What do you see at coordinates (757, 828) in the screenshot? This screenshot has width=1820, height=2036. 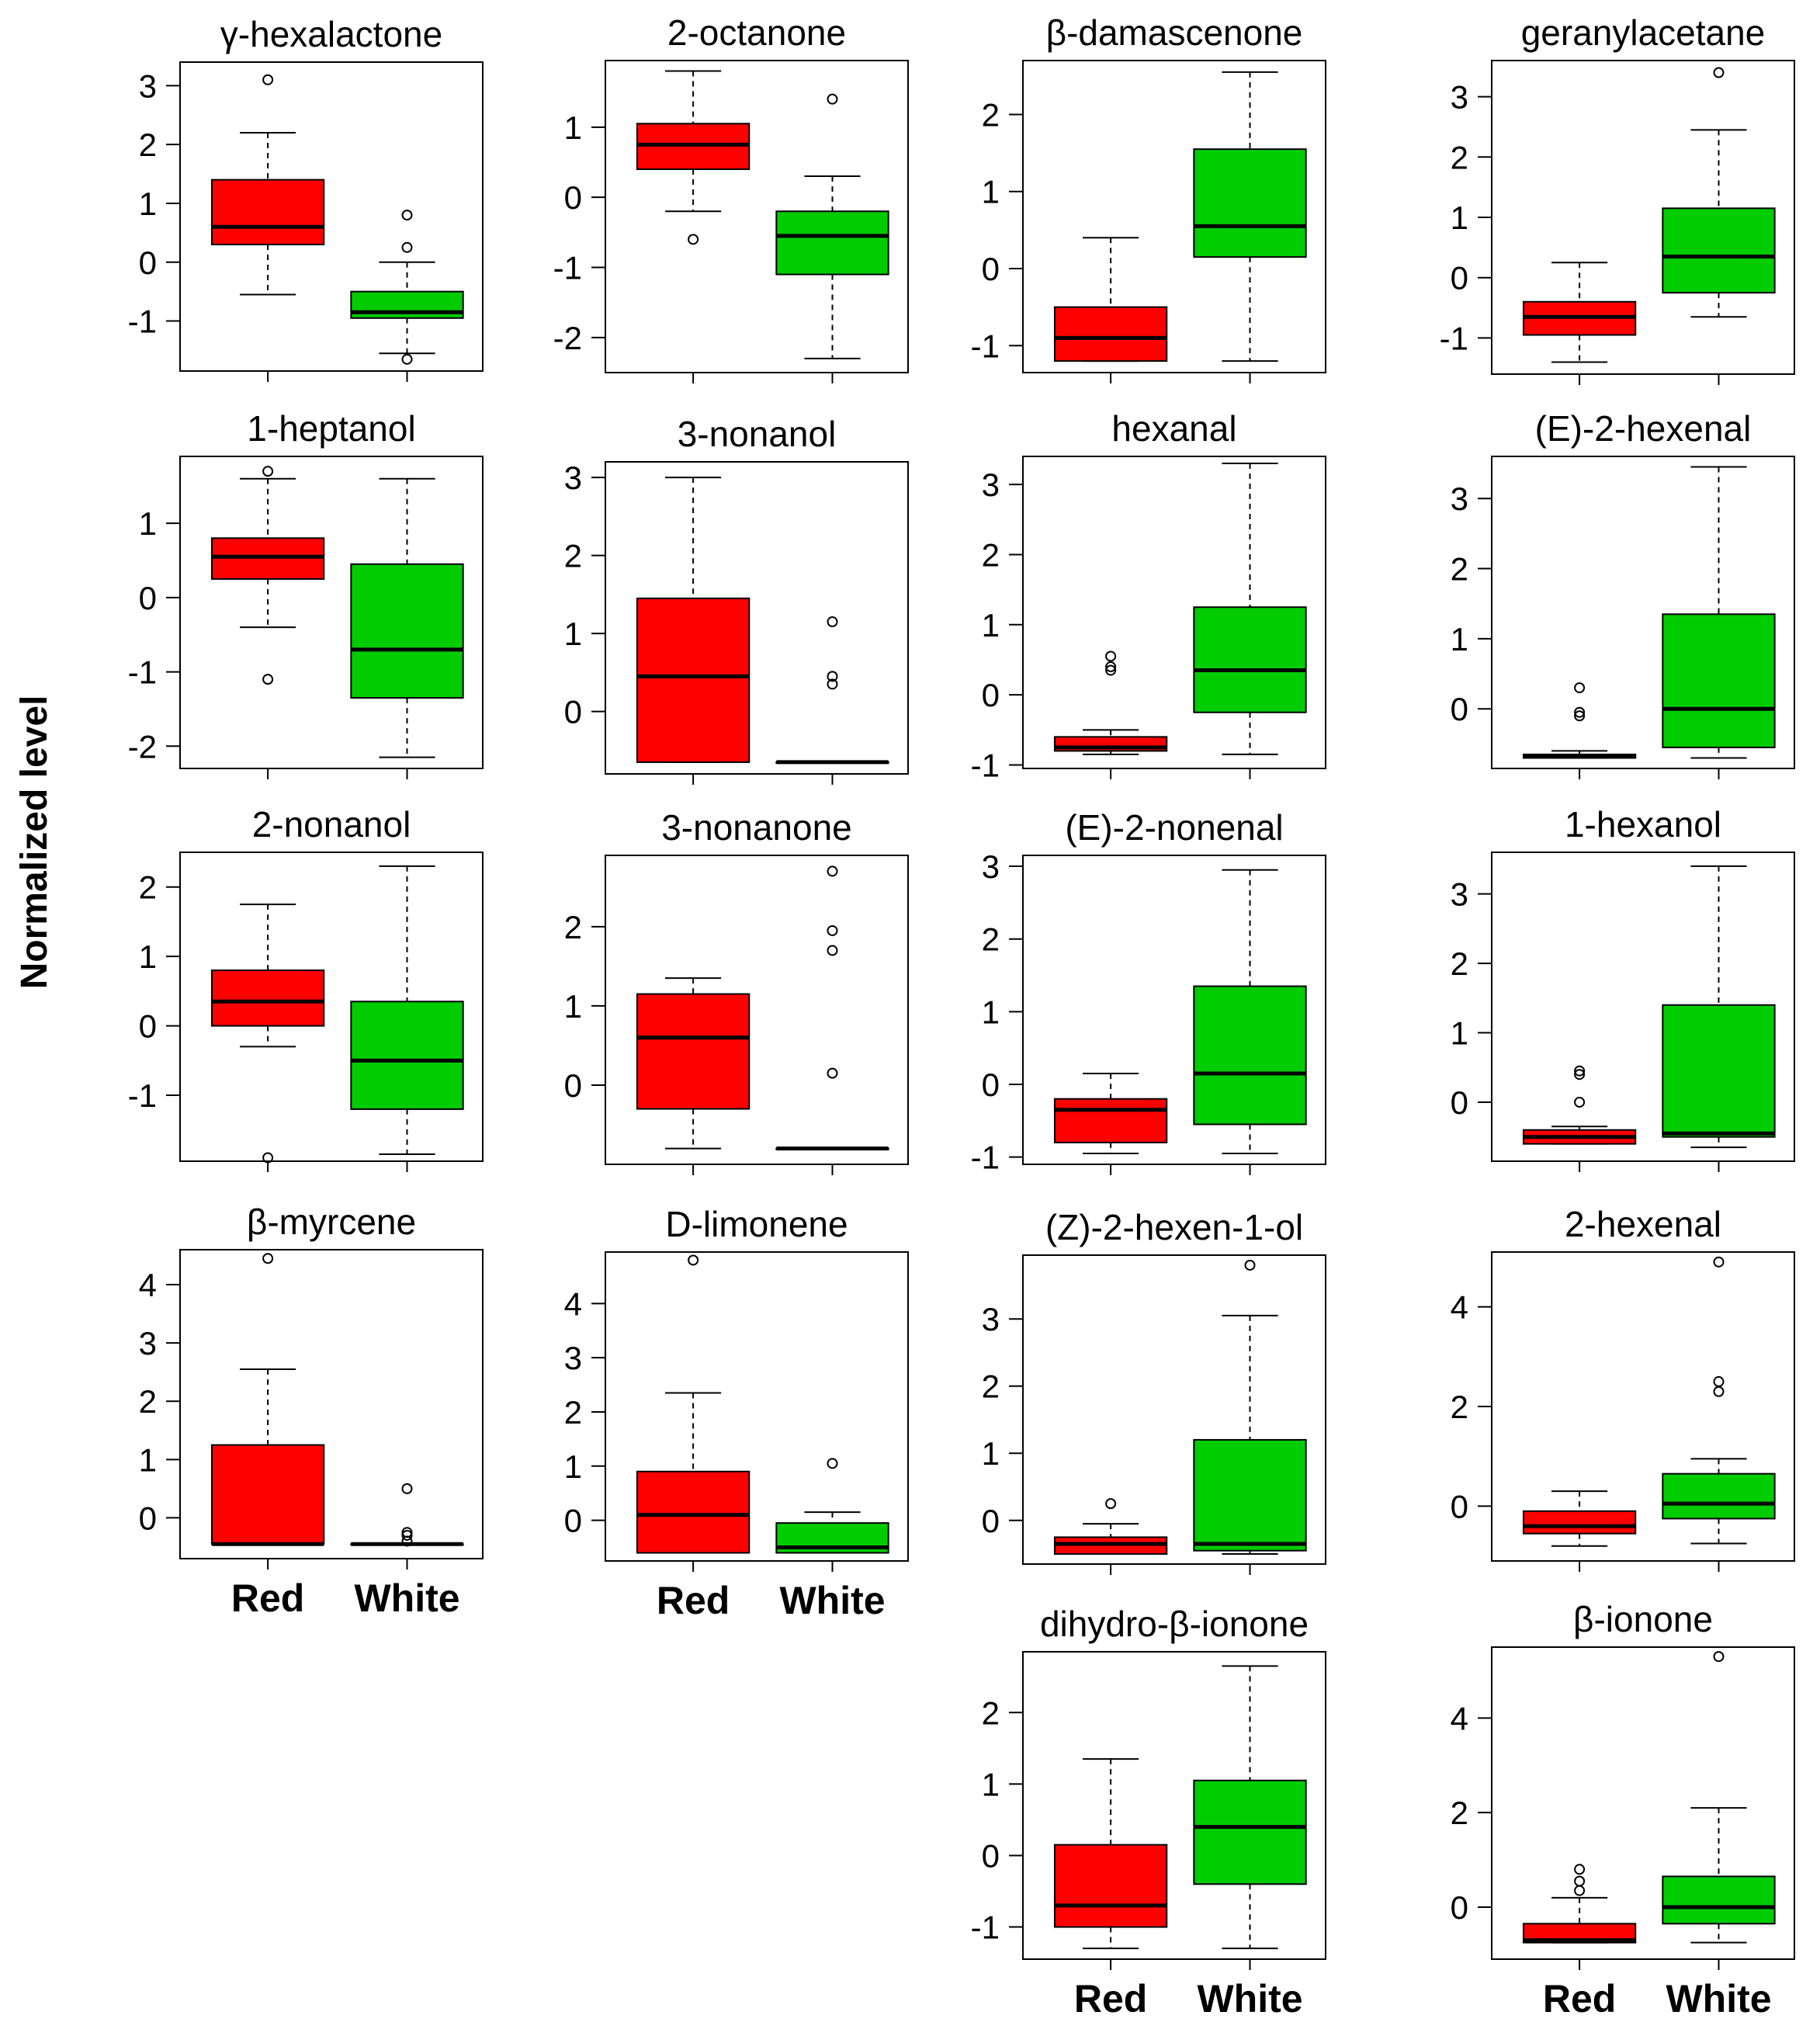 I see `panel-title: 3-nonanone` at bounding box center [757, 828].